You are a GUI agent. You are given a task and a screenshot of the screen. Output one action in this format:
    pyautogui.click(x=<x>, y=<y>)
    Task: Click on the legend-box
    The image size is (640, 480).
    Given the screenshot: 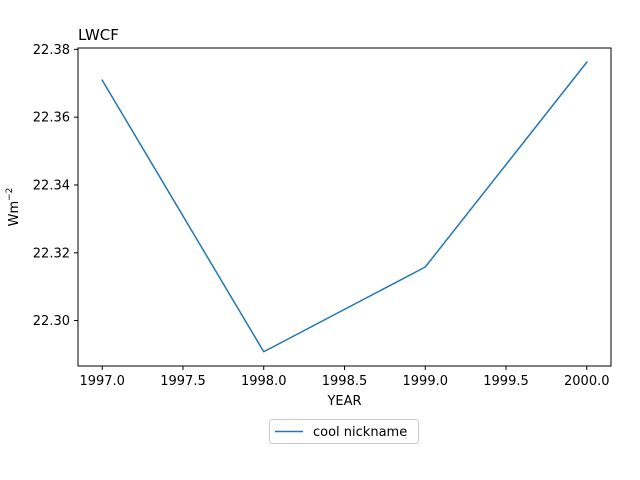 What is the action you would take?
    pyautogui.click(x=344, y=431)
    